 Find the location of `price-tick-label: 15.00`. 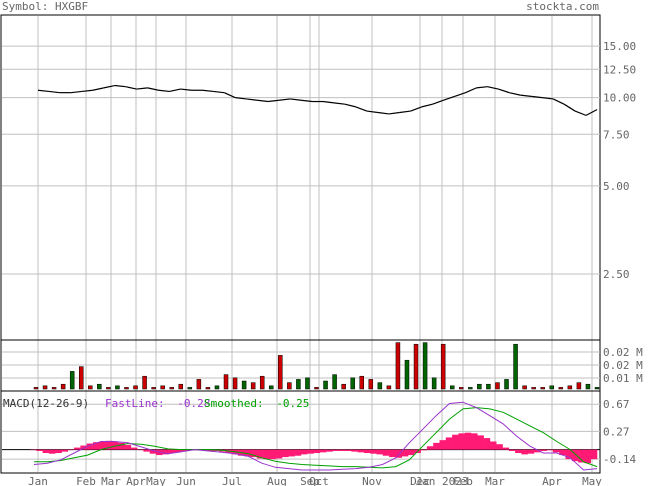

price-tick-label: 15.00 is located at coordinates (619, 46).